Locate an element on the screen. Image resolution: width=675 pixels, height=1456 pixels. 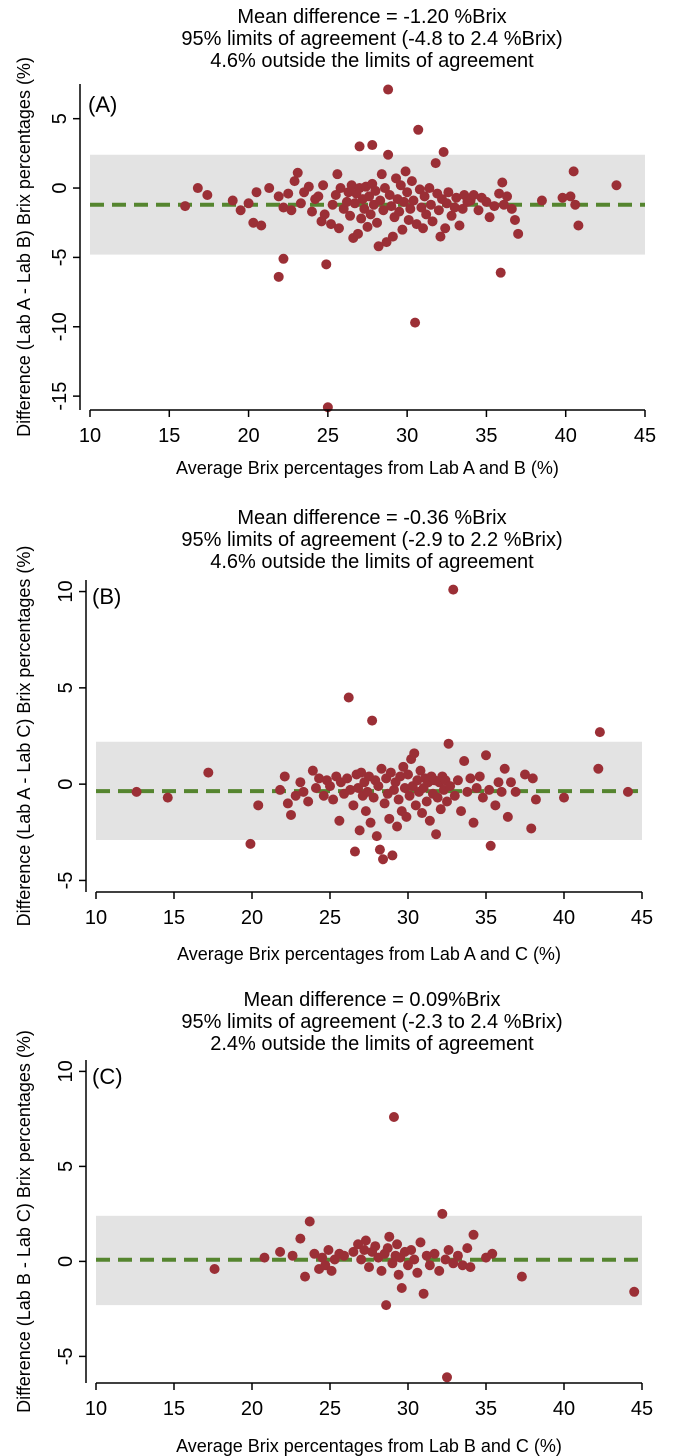
x-tick-label: 25 is located at coordinates (330, 918).